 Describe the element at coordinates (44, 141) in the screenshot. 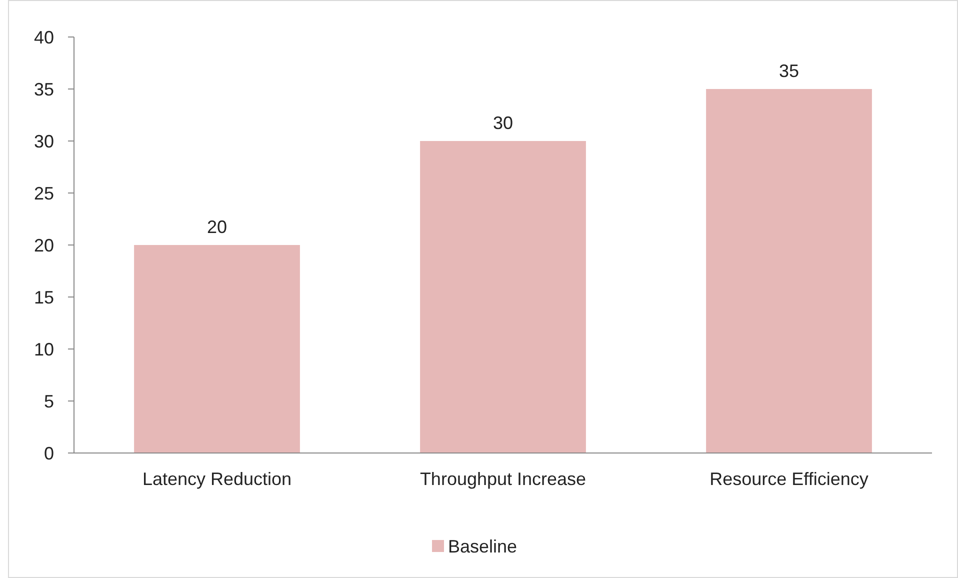

I see `y-tick-label: 30` at that location.